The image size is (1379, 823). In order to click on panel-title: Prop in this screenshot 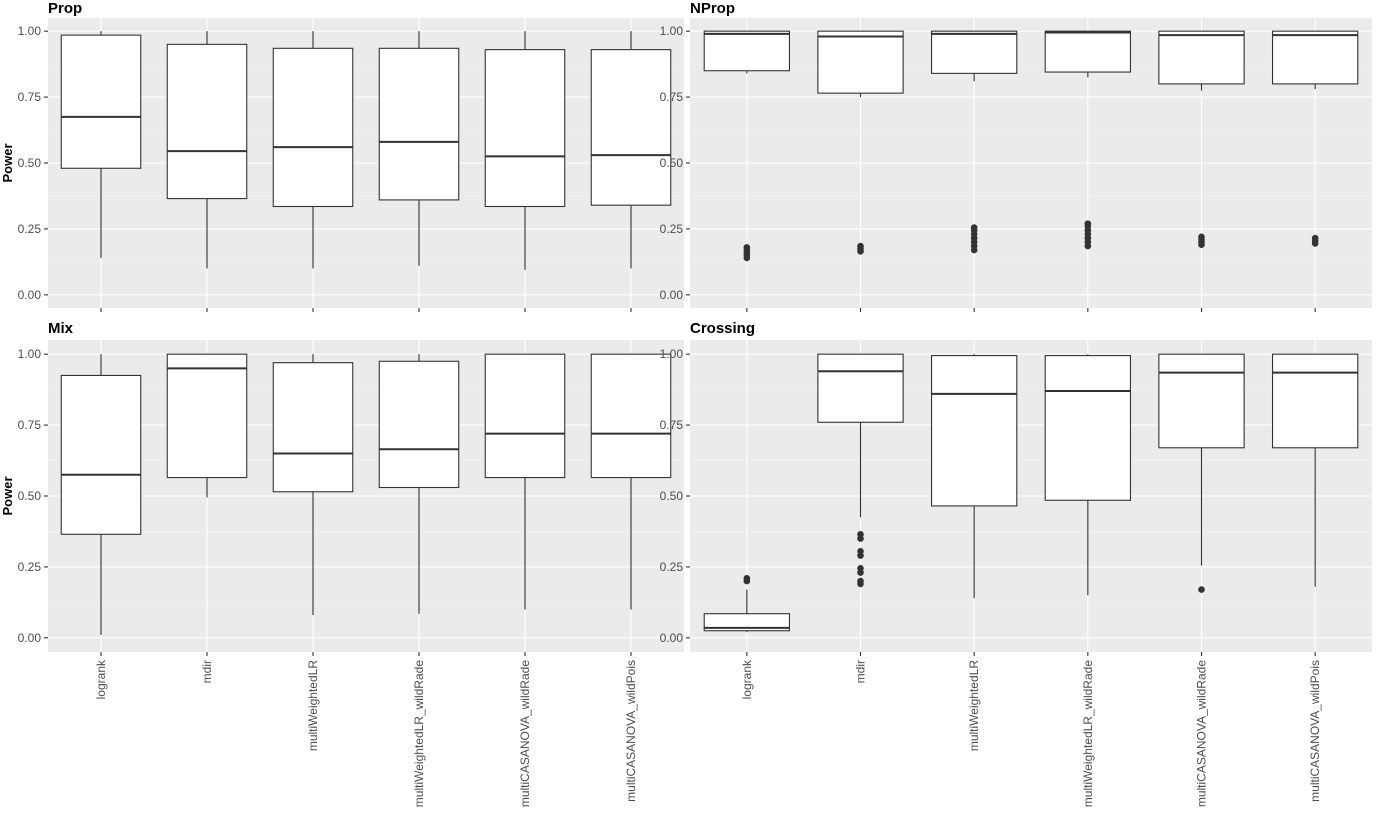, I will do `click(65, 8)`.